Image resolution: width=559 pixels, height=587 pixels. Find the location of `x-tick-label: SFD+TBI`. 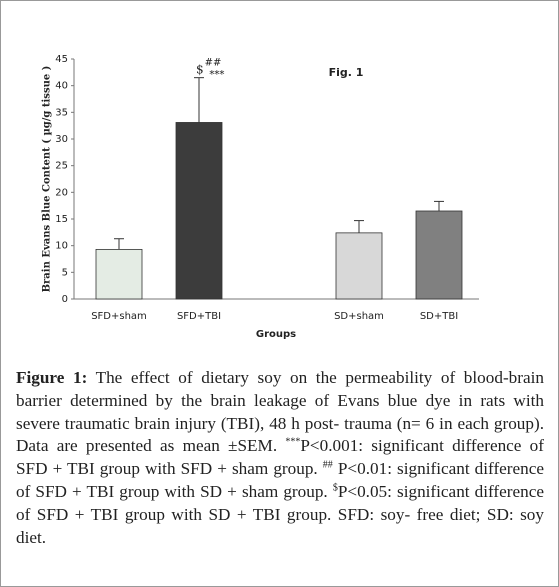

x-tick-label: SFD+TBI is located at coordinates (199, 316).